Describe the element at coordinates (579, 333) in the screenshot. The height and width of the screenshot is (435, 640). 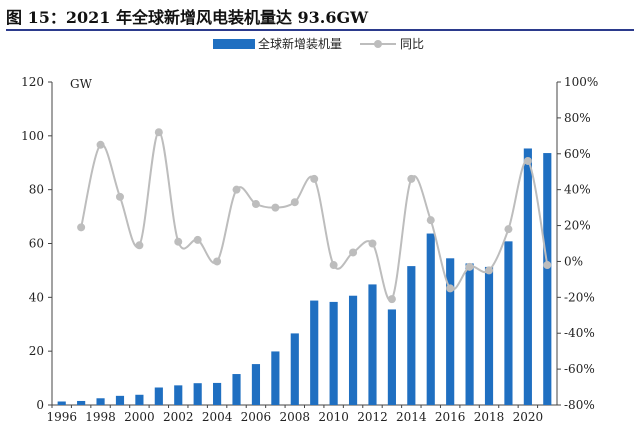
I see `y-tick-label-right: -40%` at that location.